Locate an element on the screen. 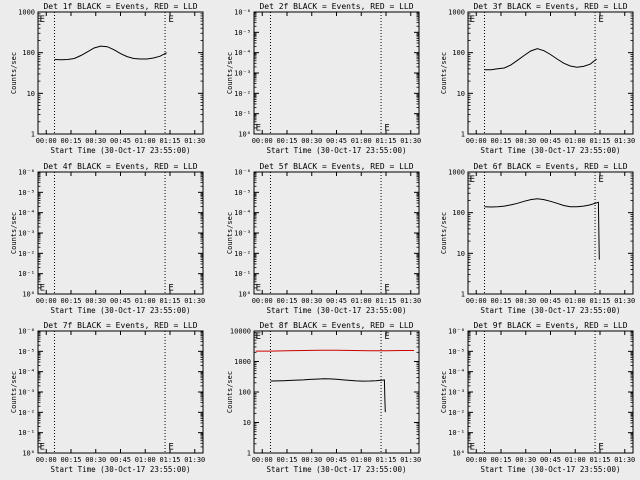 The width and height of the screenshot is (640, 480). panel-2-xtick-label: 01:30 is located at coordinates (410, 141).